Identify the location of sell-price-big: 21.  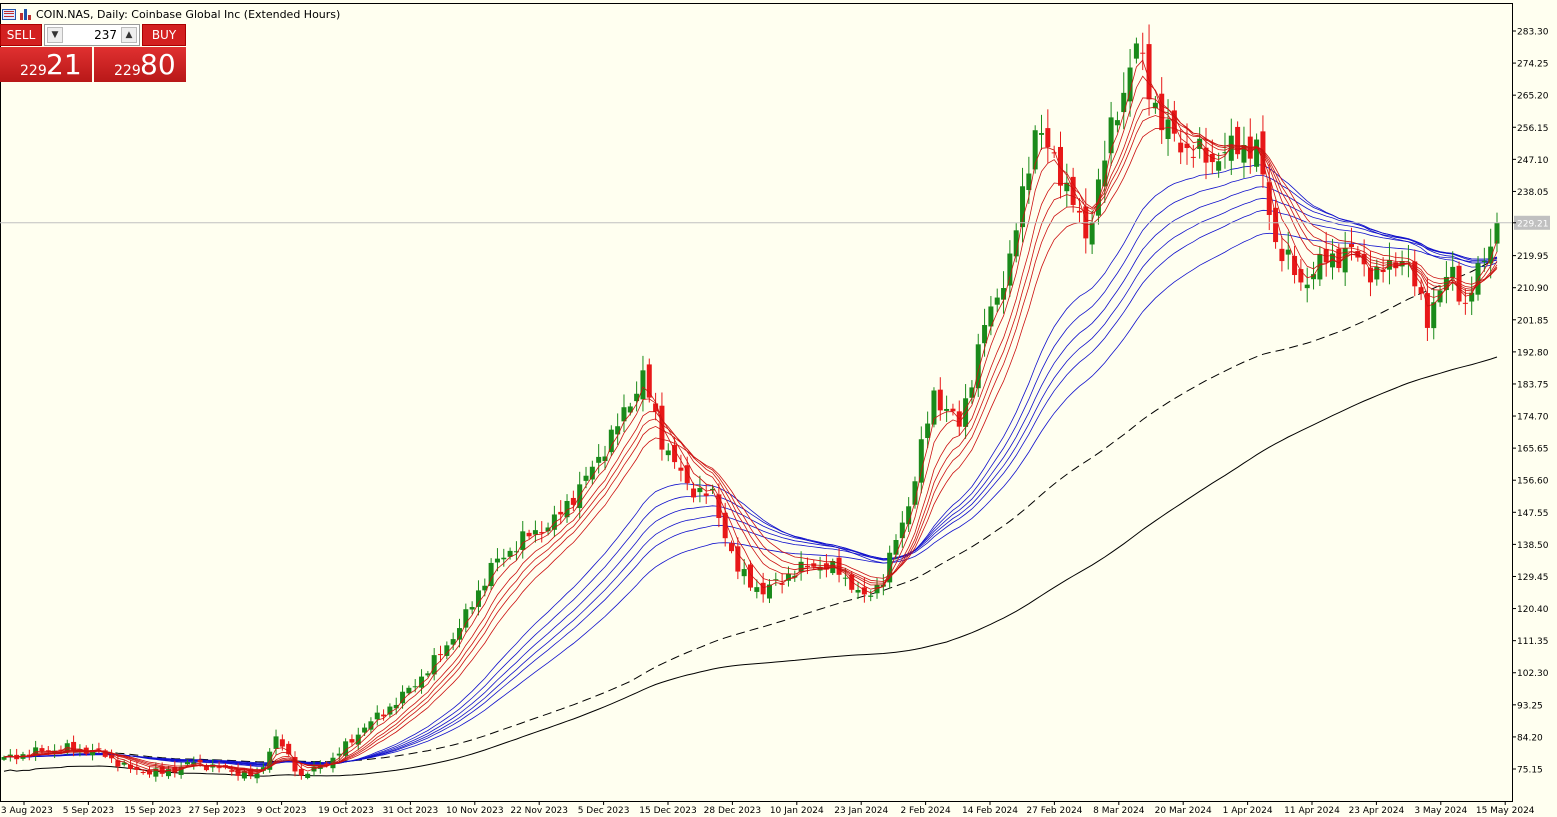
(64, 64).